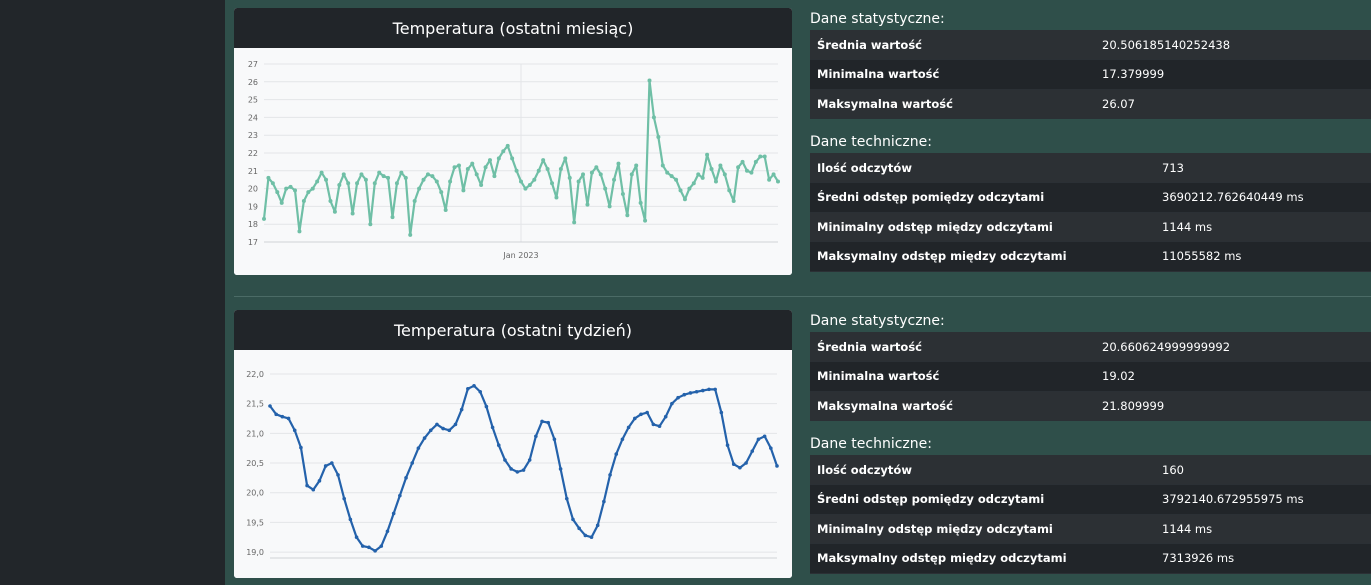 Image resolution: width=1371 pixels, height=585 pixels. I want to click on y-tick-label: 25, so click(253, 100).